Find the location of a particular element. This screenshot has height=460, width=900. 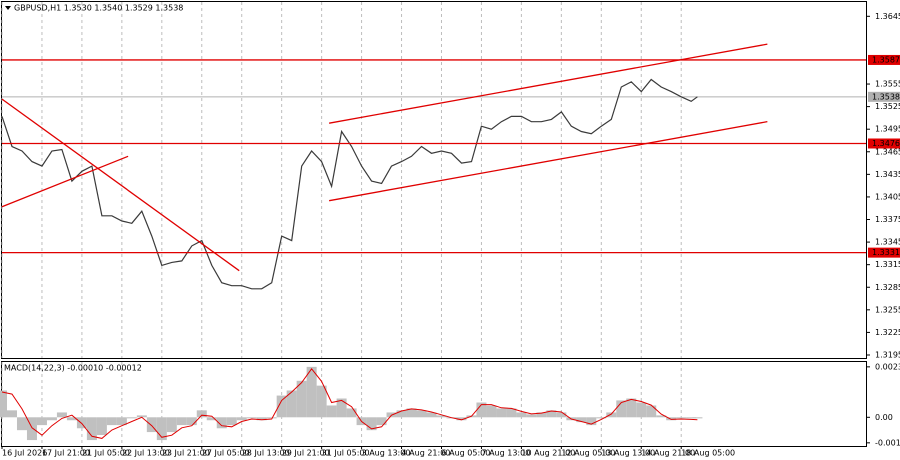

chart-title: GBPUSD,H1 1.3530 1.3540 1.3529 1.3538 is located at coordinates (98, 8).